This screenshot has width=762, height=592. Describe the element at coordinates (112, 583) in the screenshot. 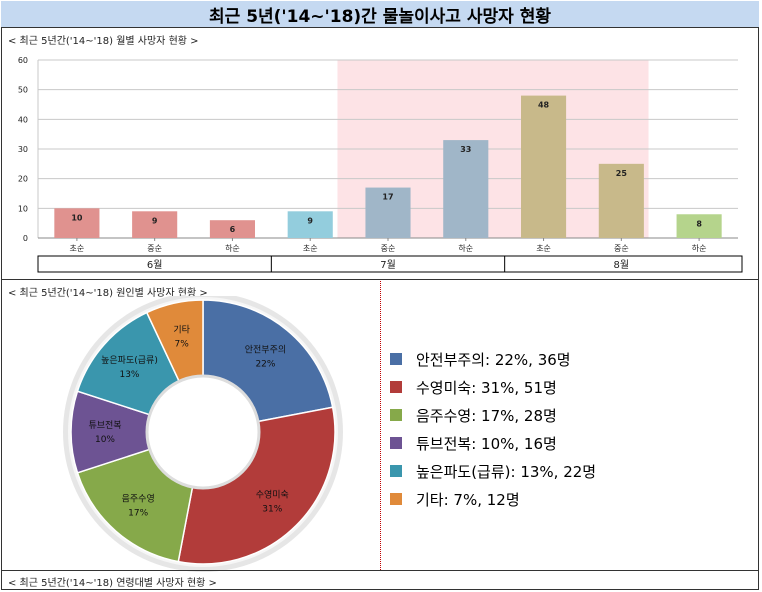

I see `section-label-age: < 최근 5년간('14~'18) 연령대별 사망자 현황 >` at that location.